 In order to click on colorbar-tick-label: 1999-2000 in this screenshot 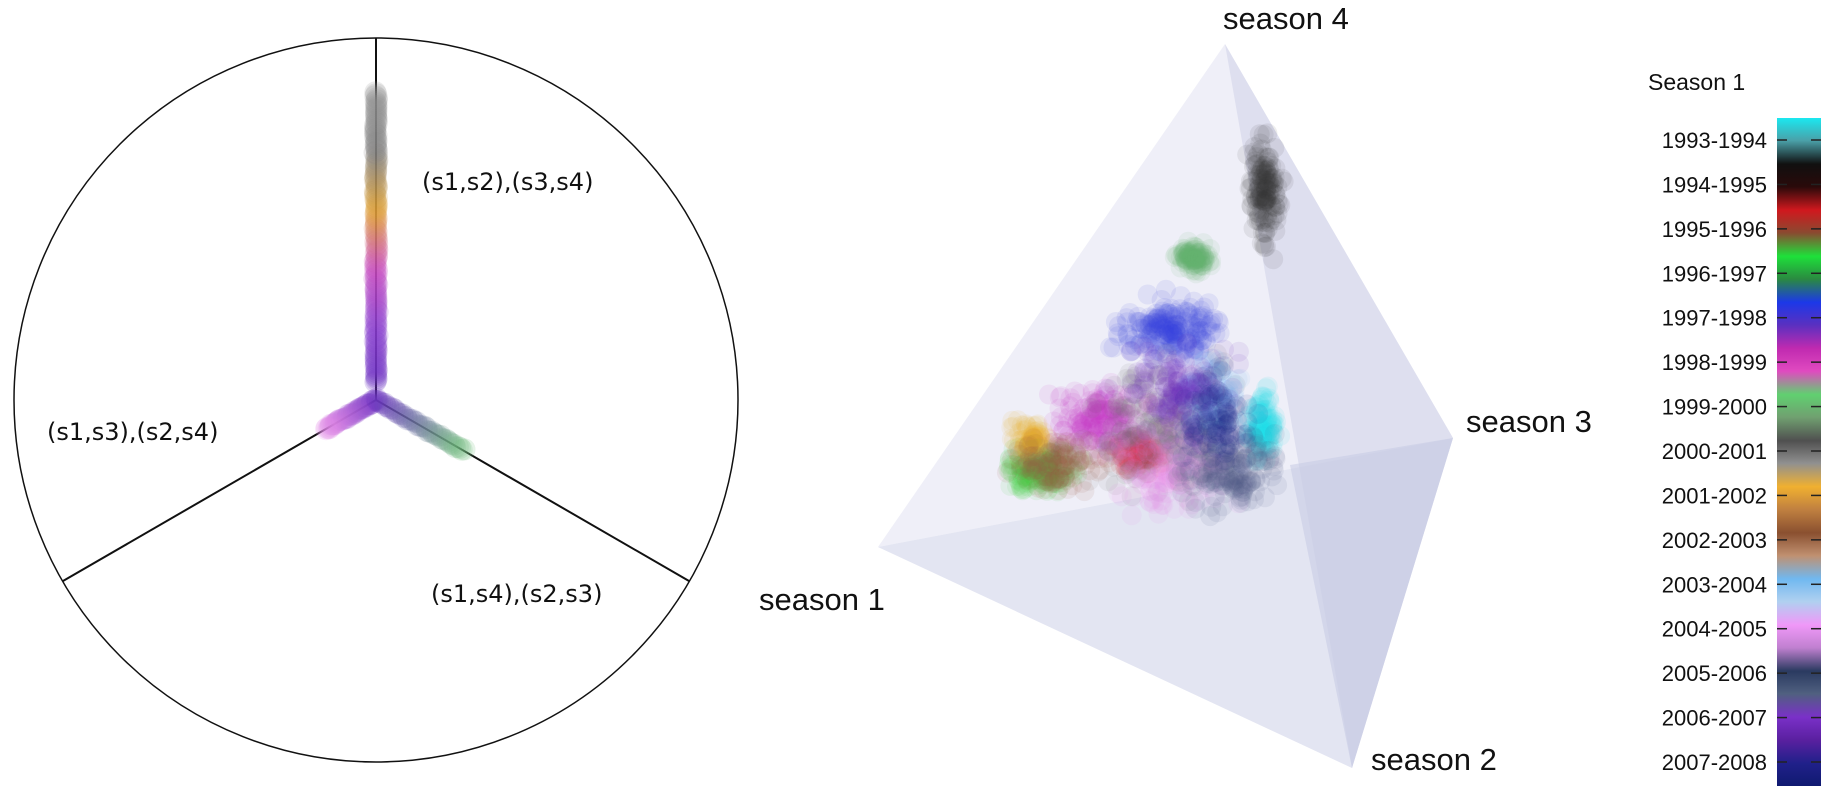, I will do `click(1714, 407)`.